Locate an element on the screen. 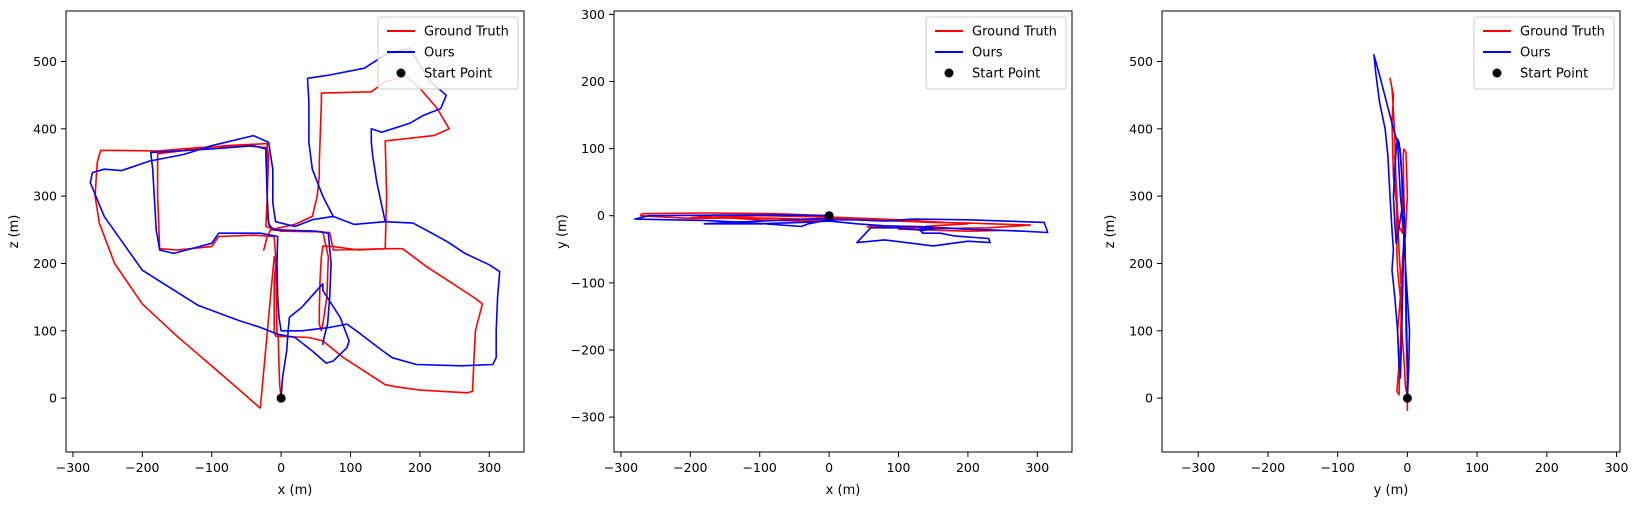 This screenshot has width=1634, height=526. y-tick-label: −300 is located at coordinates (588, 417).